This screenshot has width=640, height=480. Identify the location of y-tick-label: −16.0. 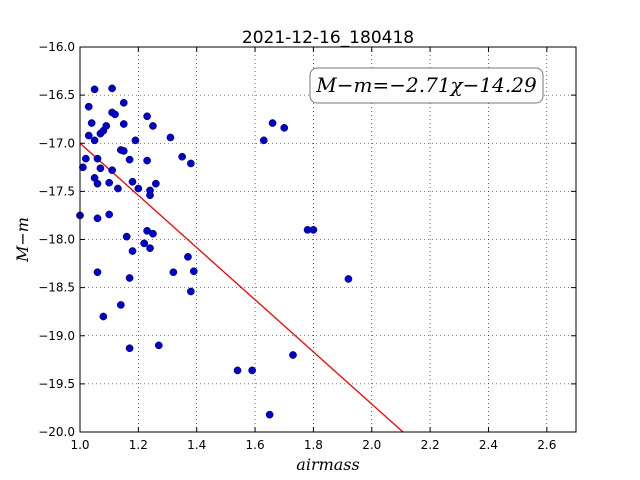
(56, 47).